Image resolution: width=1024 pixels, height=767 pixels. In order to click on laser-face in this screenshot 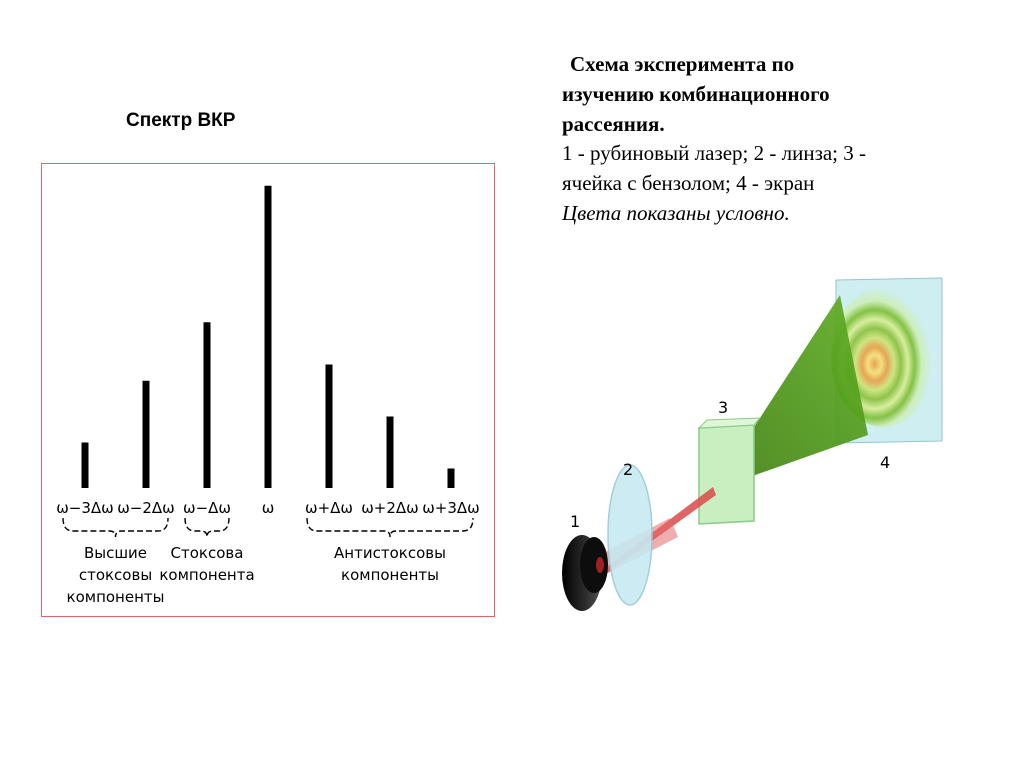, I will do `click(594, 565)`.